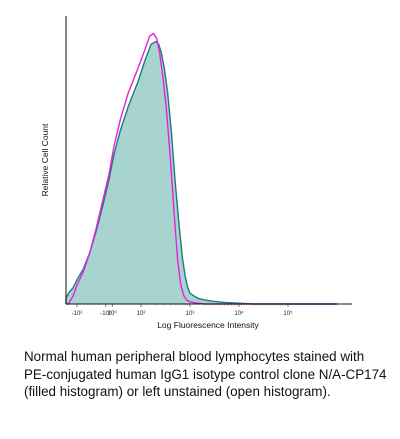  Describe the element at coordinates (45, 159) in the screenshot. I see `y-axis-title: Relative Cell Count` at that location.